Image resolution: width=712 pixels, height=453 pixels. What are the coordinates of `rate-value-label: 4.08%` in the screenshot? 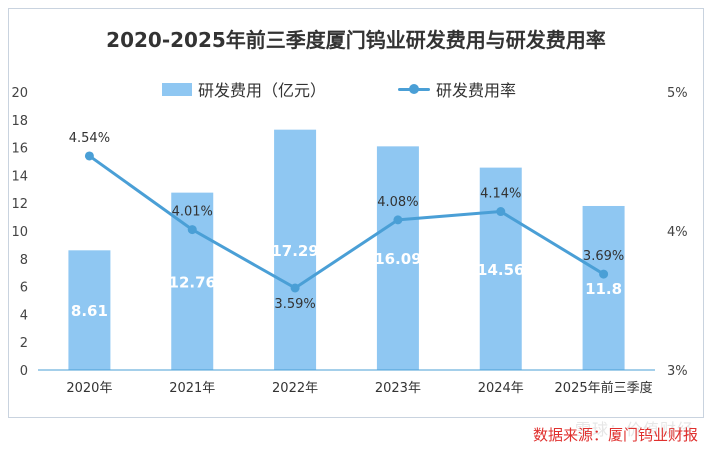 It's located at (397, 202).